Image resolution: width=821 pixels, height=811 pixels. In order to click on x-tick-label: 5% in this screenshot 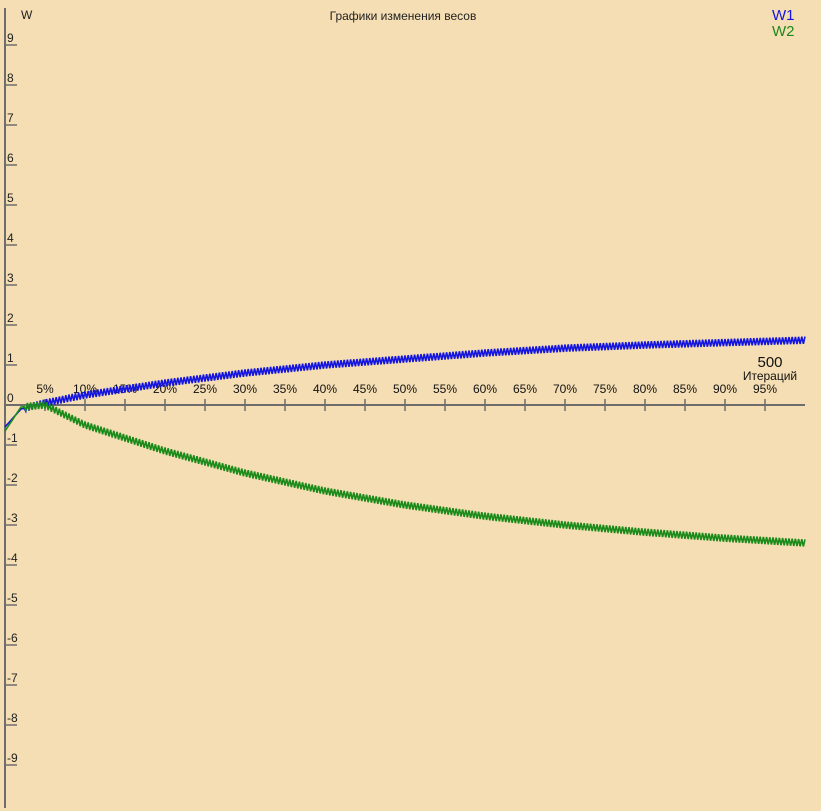, I will do `click(45, 389)`.